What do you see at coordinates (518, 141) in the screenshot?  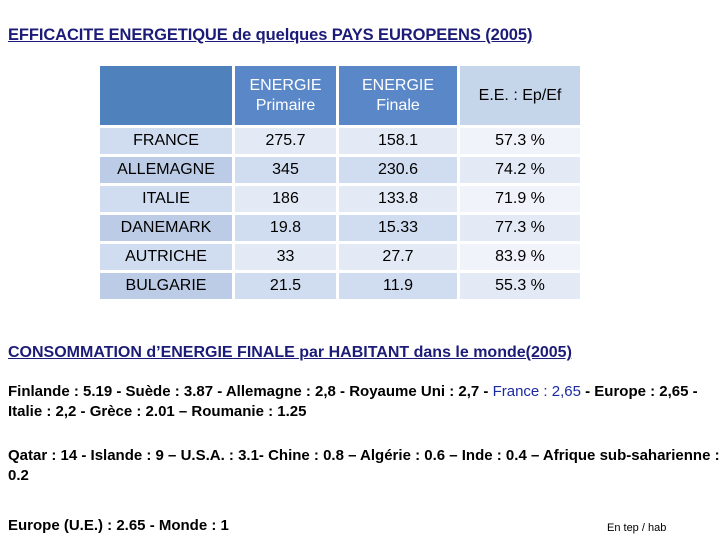 I see `cell-ee: 57.3 %` at bounding box center [518, 141].